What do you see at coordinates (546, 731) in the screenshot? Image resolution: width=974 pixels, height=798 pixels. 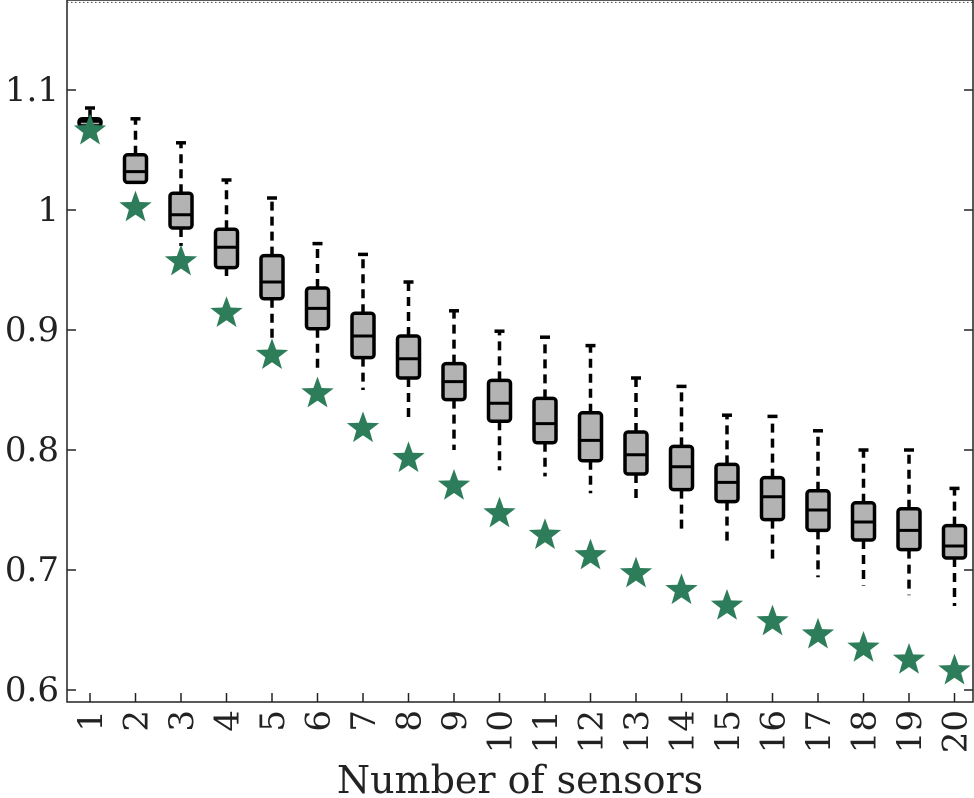 I see `x-tick-label: 11` at bounding box center [546, 731].